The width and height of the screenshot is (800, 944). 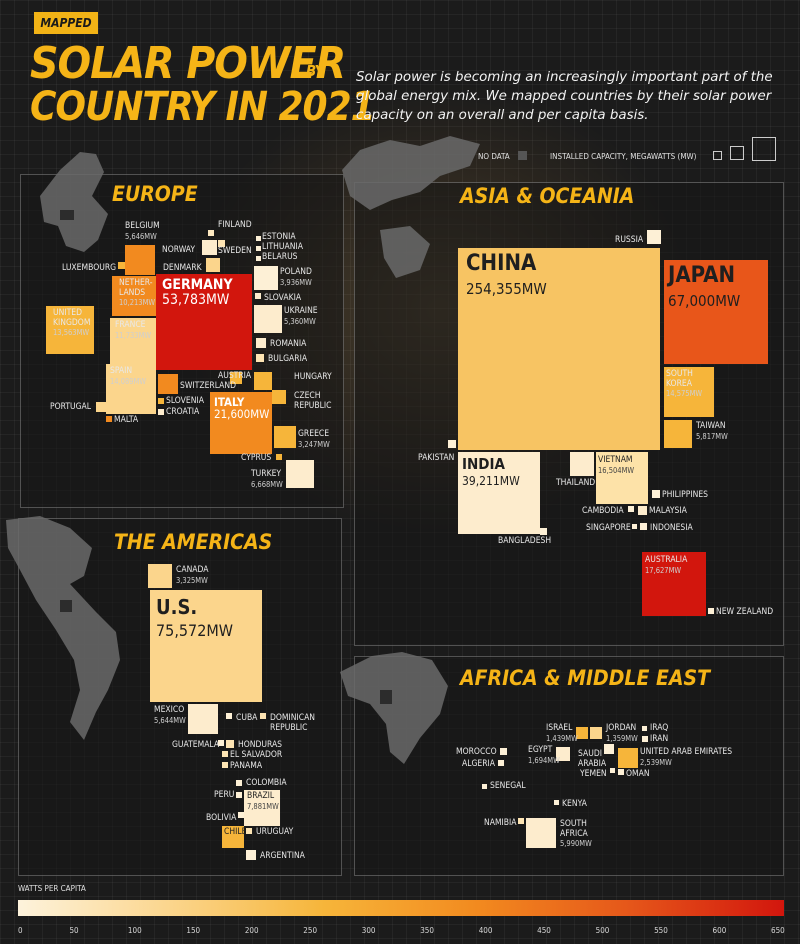 What do you see at coordinates (242, 408) in the screenshot?
I see `italy-label: ITALY 21,600MW` at bounding box center [242, 408].